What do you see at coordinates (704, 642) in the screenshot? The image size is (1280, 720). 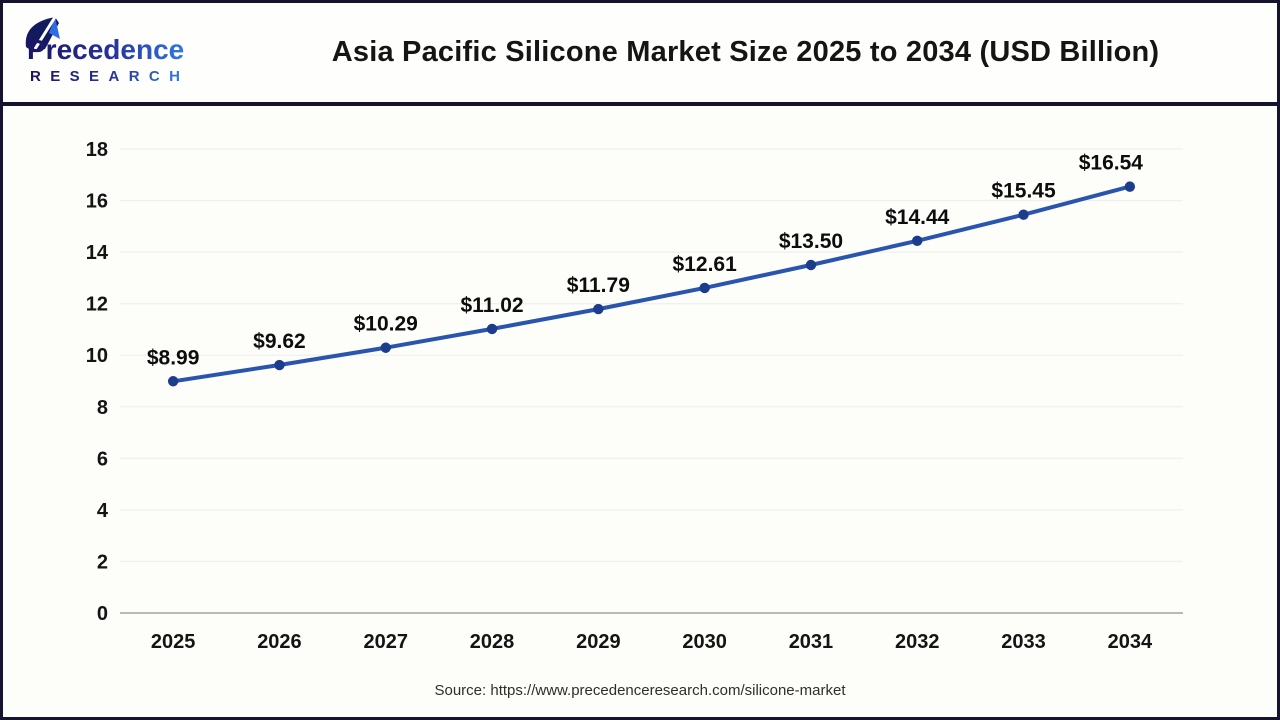 I see `x-tick-label: 2030` at bounding box center [704, 642].